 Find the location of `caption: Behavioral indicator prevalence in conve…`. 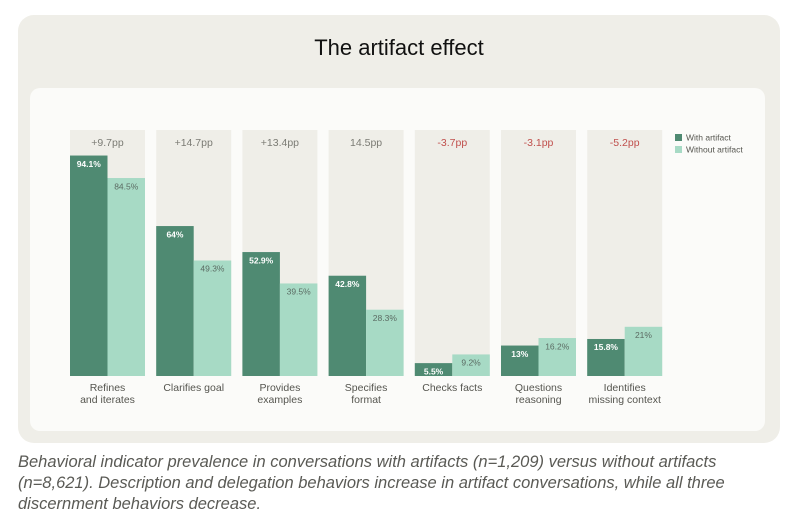

caption: Behavioral indicator prevalence in conve… is located at coordinates (371, 483).